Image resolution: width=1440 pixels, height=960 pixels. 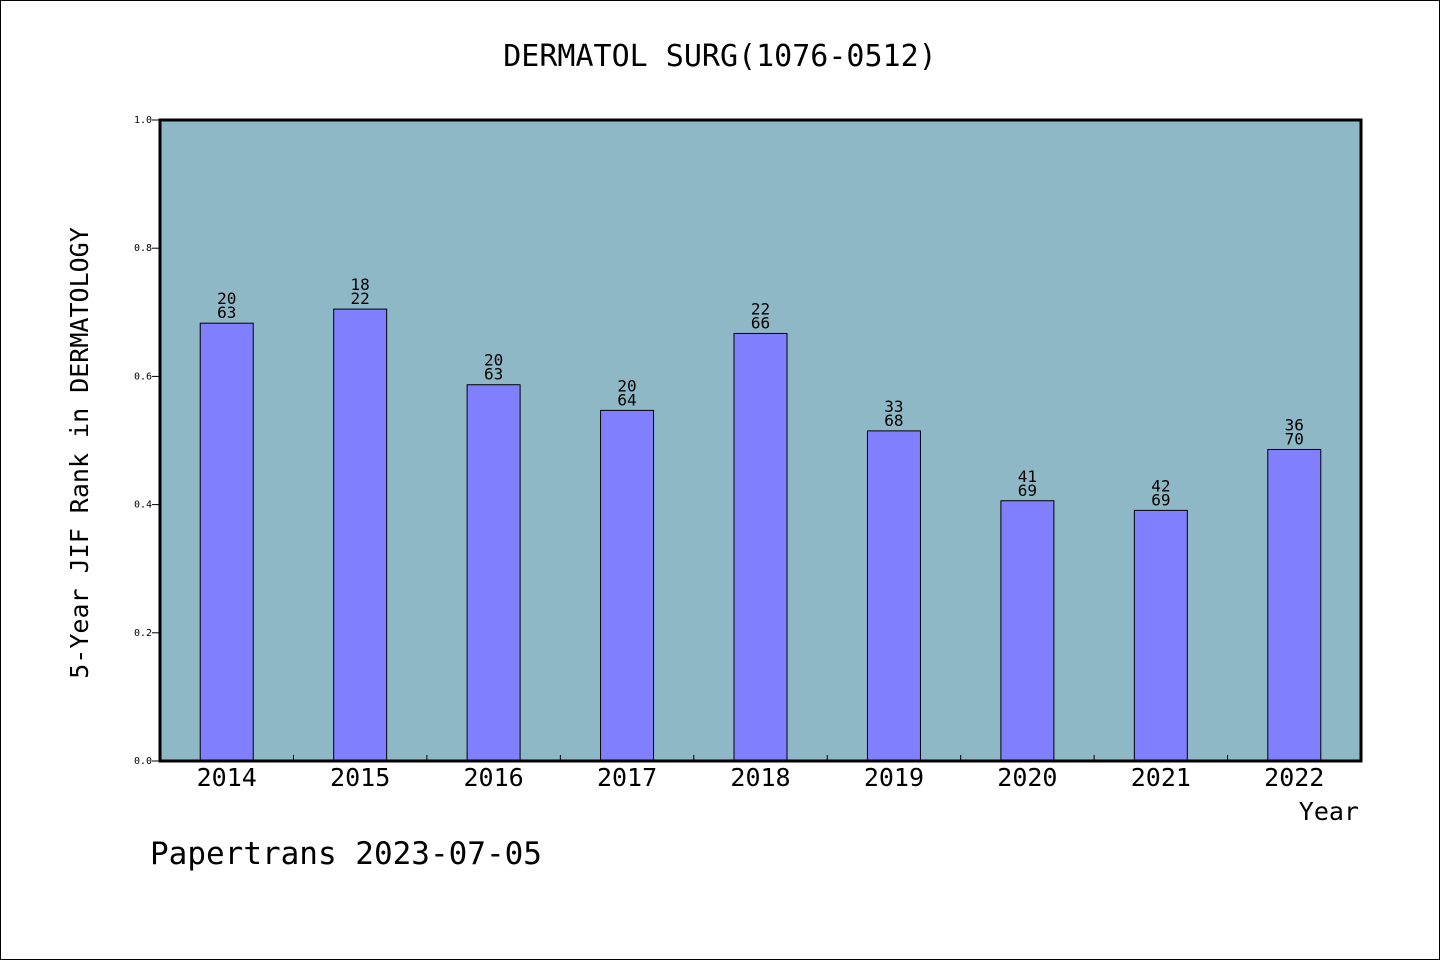 What do you see at coordinates (627, 777) in the screenshot?
I see `x-tick-label-2017: 2017` at bounding box center [627, 777].